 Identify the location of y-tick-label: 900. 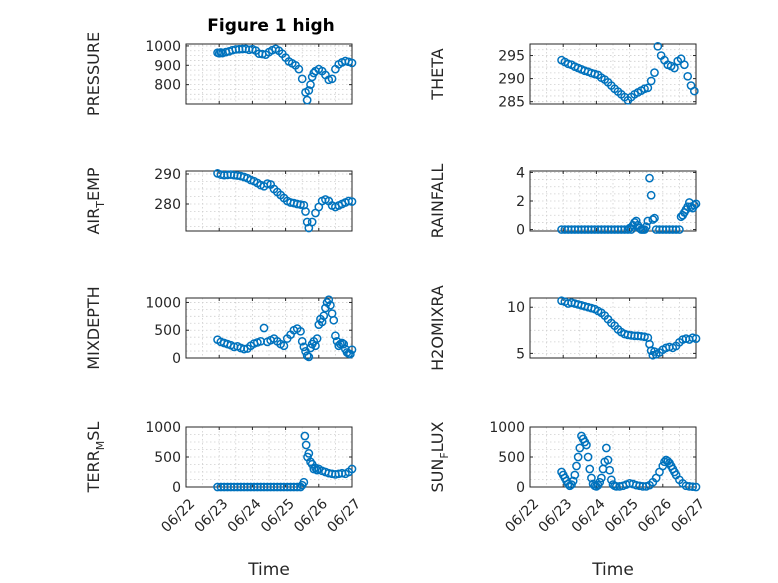
(167, 66).